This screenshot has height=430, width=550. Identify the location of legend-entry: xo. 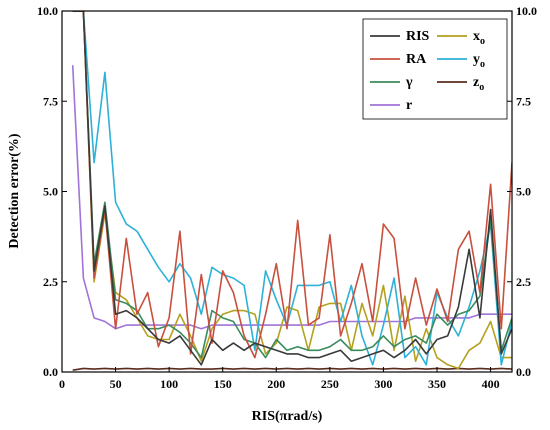
(461, 38).